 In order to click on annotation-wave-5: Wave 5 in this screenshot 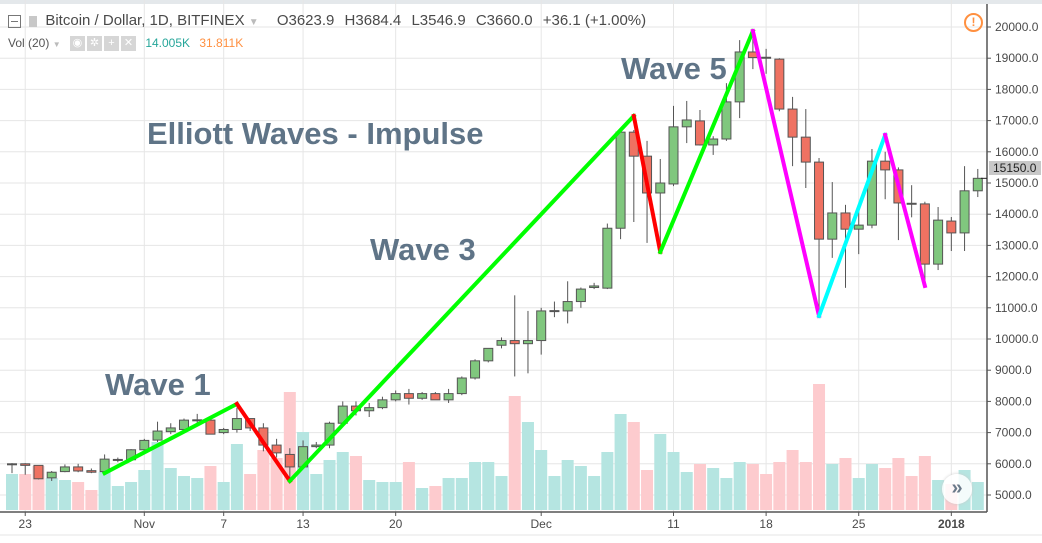, I will do `click(674, 68)`.